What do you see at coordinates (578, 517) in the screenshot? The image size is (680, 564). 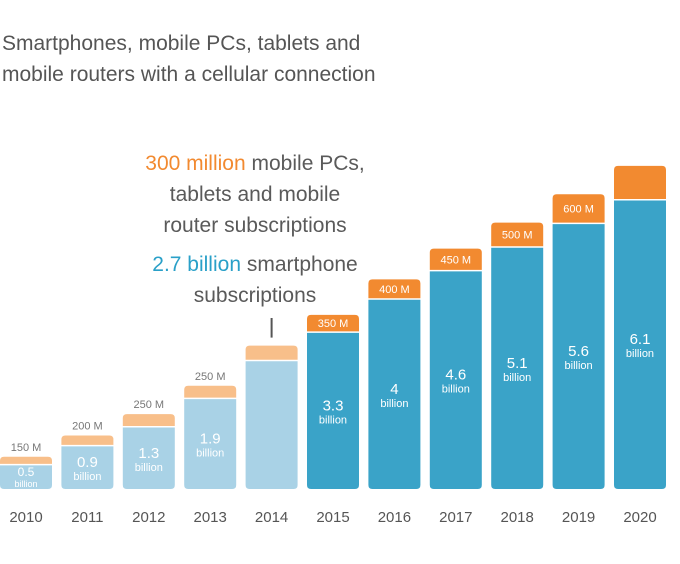 I see `x-tick-label-2019: 2019` at bounding box center [578, 517].